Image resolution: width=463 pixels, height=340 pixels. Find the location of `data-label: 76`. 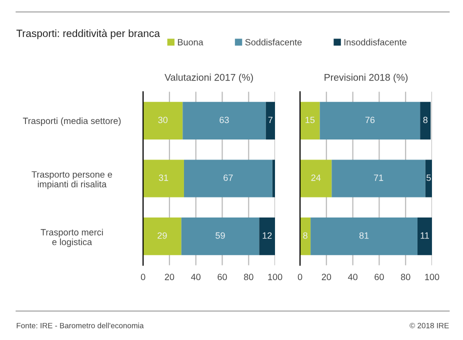

data-label: 76 is located at coordinates (370, 120).